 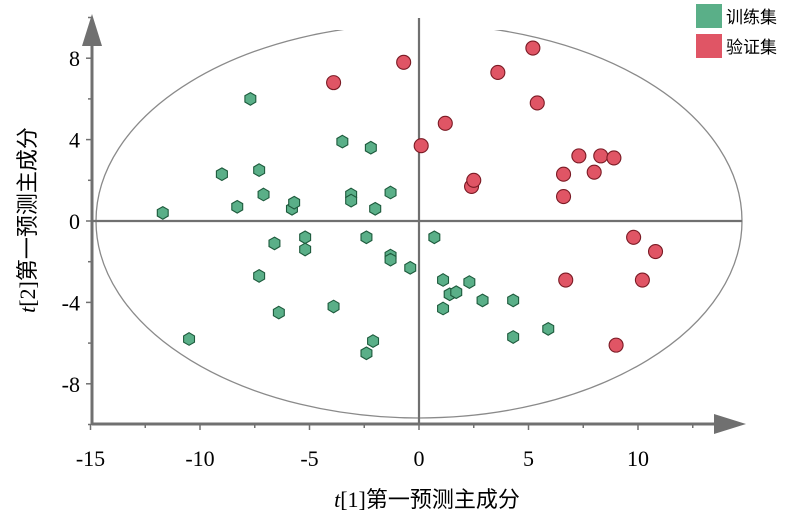 I want to click on legend-label: 训练集, so click(x=751, y=18).